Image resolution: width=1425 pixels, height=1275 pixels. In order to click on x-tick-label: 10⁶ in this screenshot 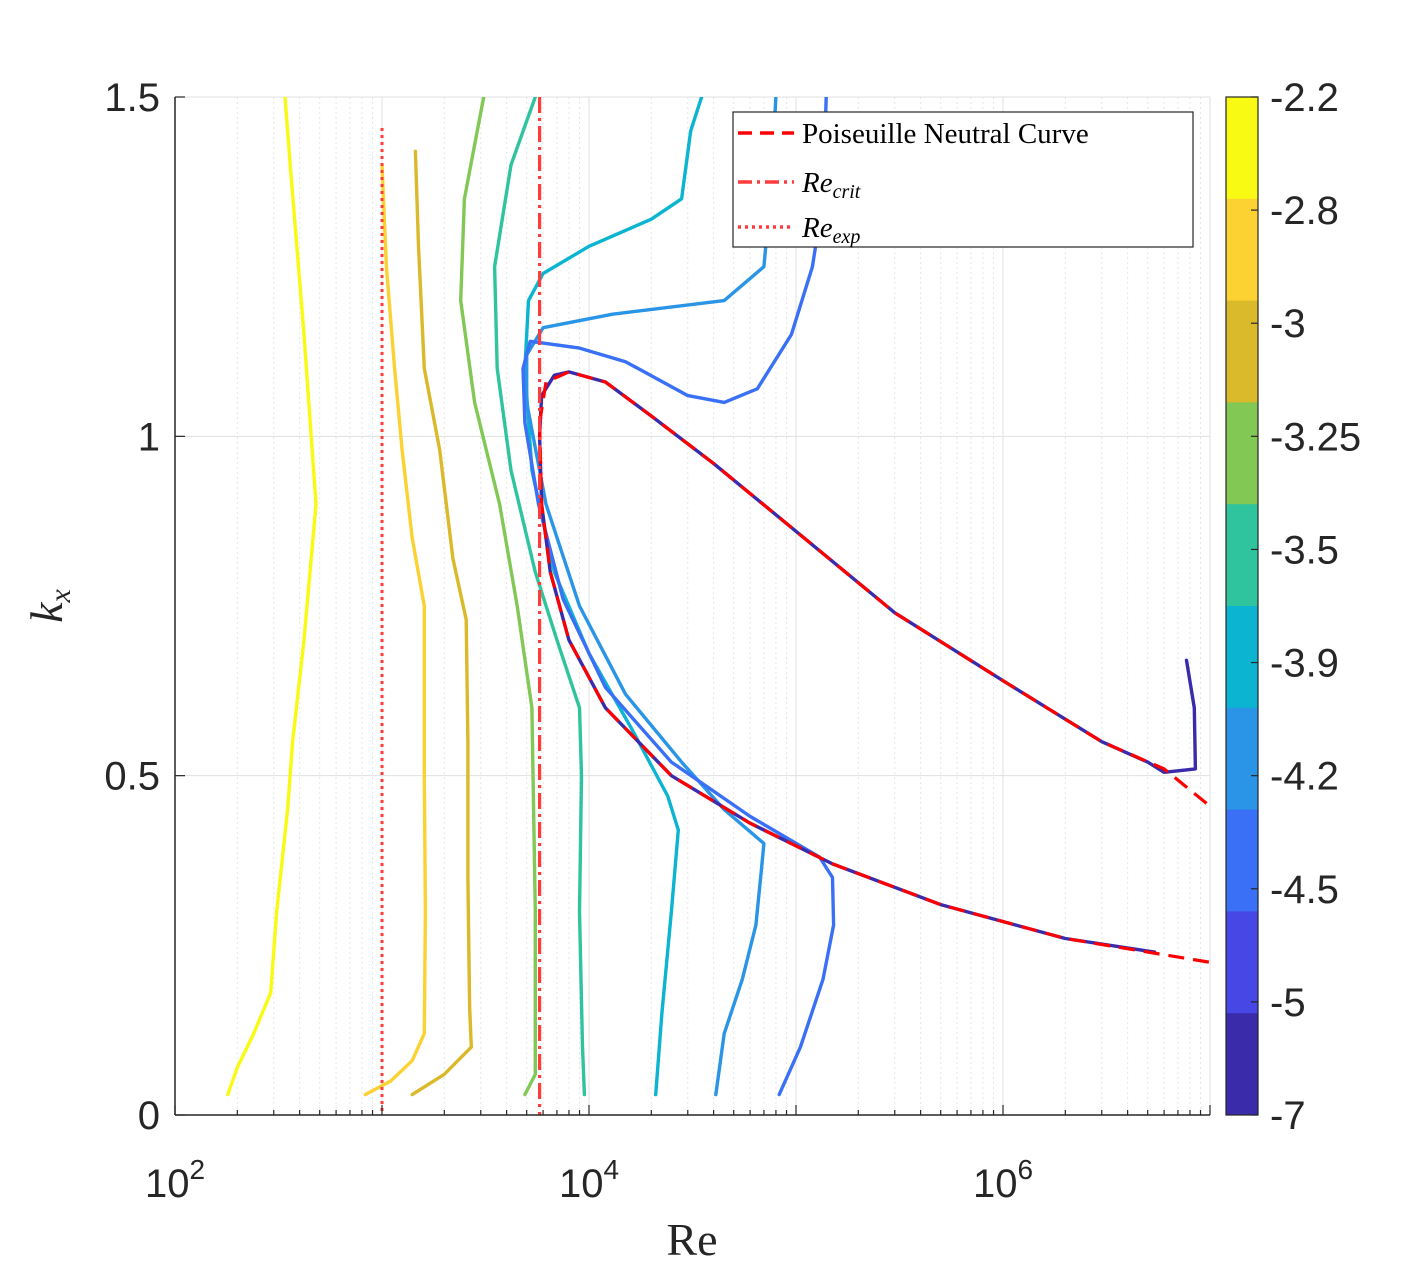, I will do `click(1003, 1180)`.